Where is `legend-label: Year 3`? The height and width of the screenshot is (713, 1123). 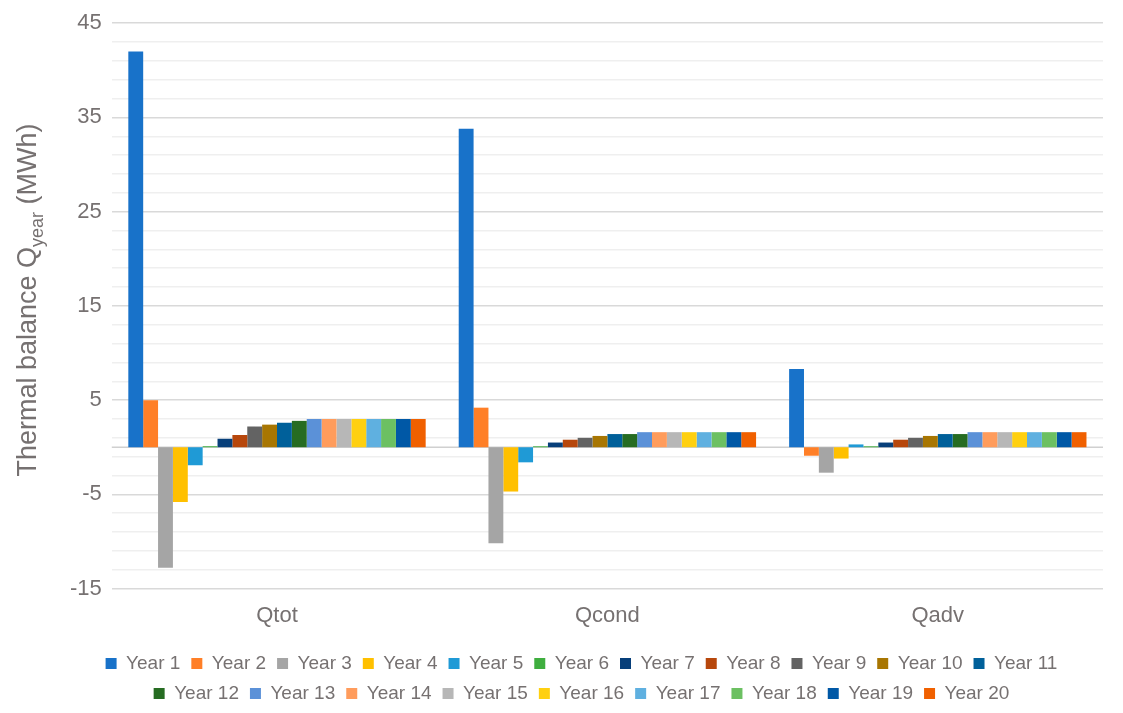
legend-label: Year 3 is located at coordinates (324, 662).